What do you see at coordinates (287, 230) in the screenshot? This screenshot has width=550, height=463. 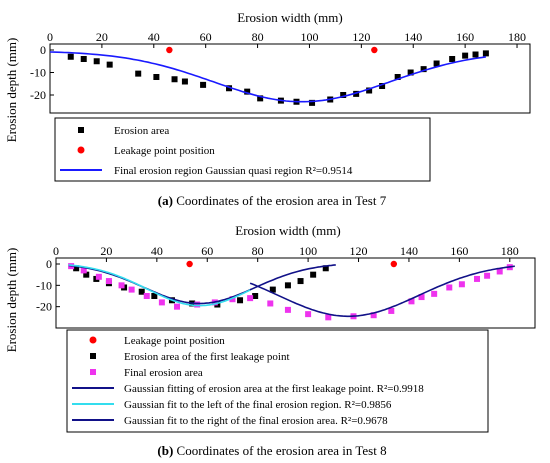 I see `chart-b-x-axis-title: Erosion width (mm)` at bounding box center [287, 230].